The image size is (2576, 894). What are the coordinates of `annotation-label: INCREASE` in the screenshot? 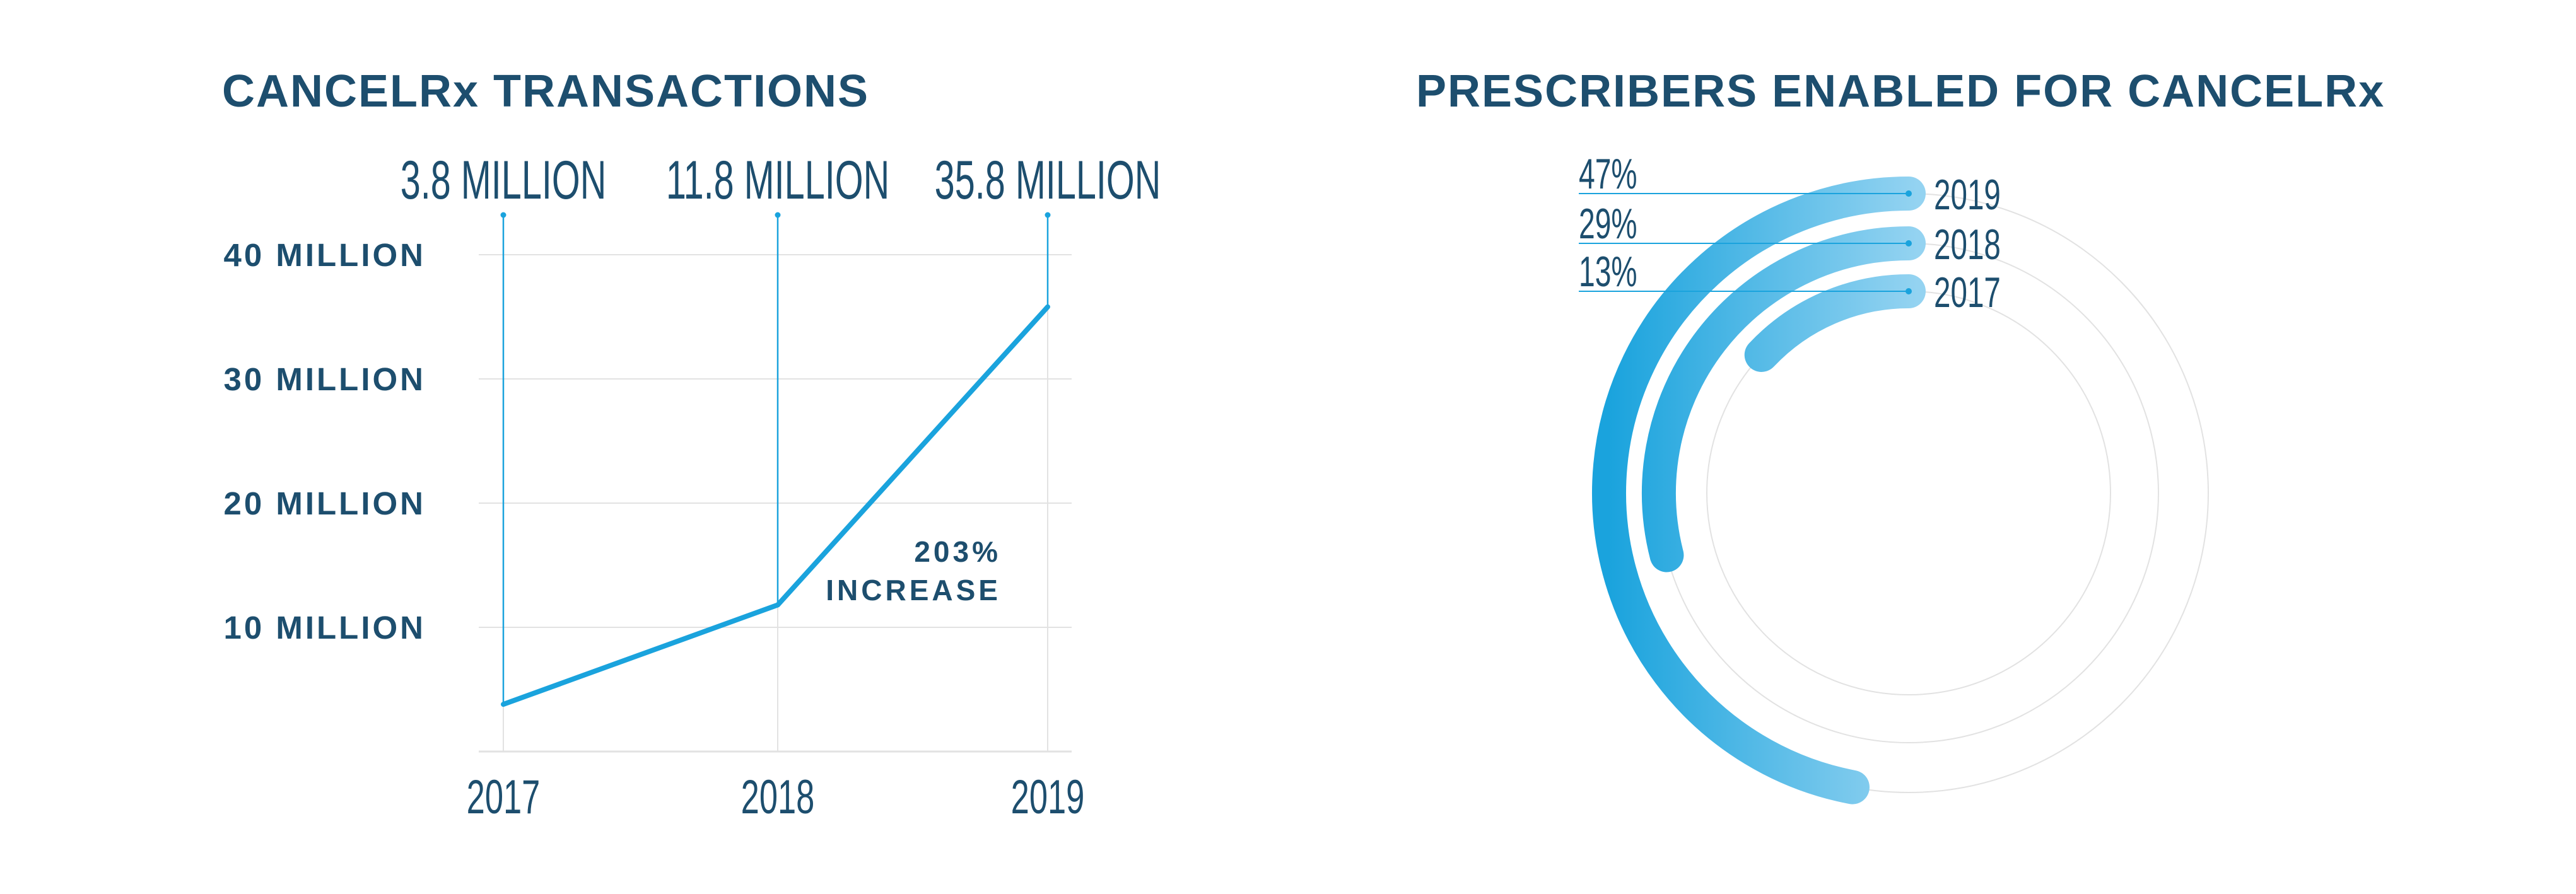 It's located at (913, 590).